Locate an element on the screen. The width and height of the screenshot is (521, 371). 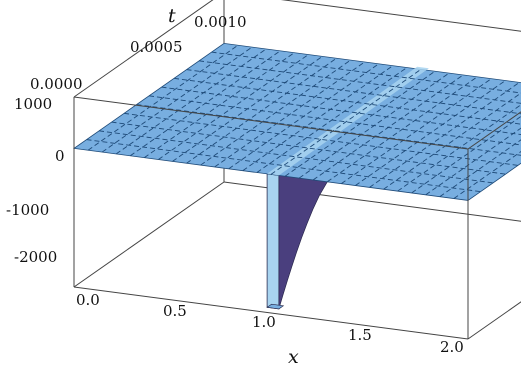
spike-well is located at coordinates (306, 239).